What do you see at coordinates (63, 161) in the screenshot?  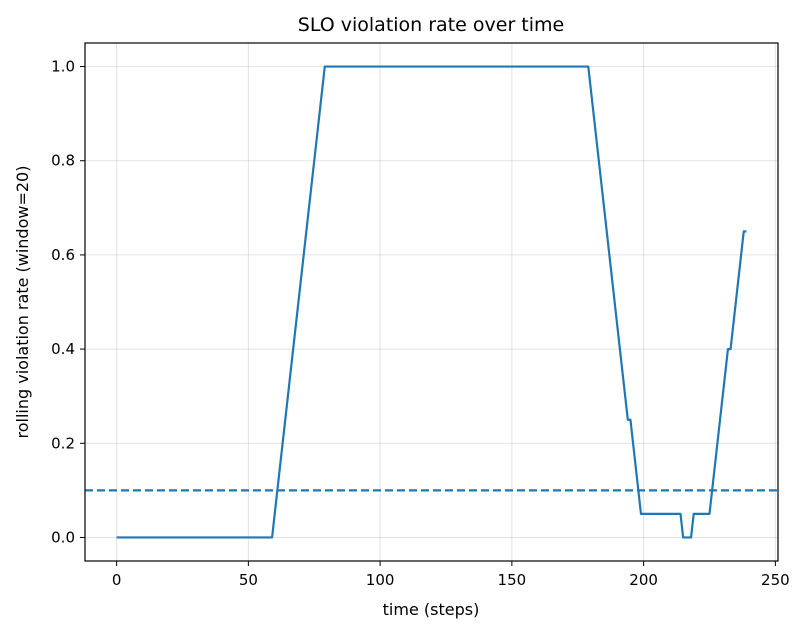 I see `y-tick-label: 0.8` at bounding box center [63, 161].